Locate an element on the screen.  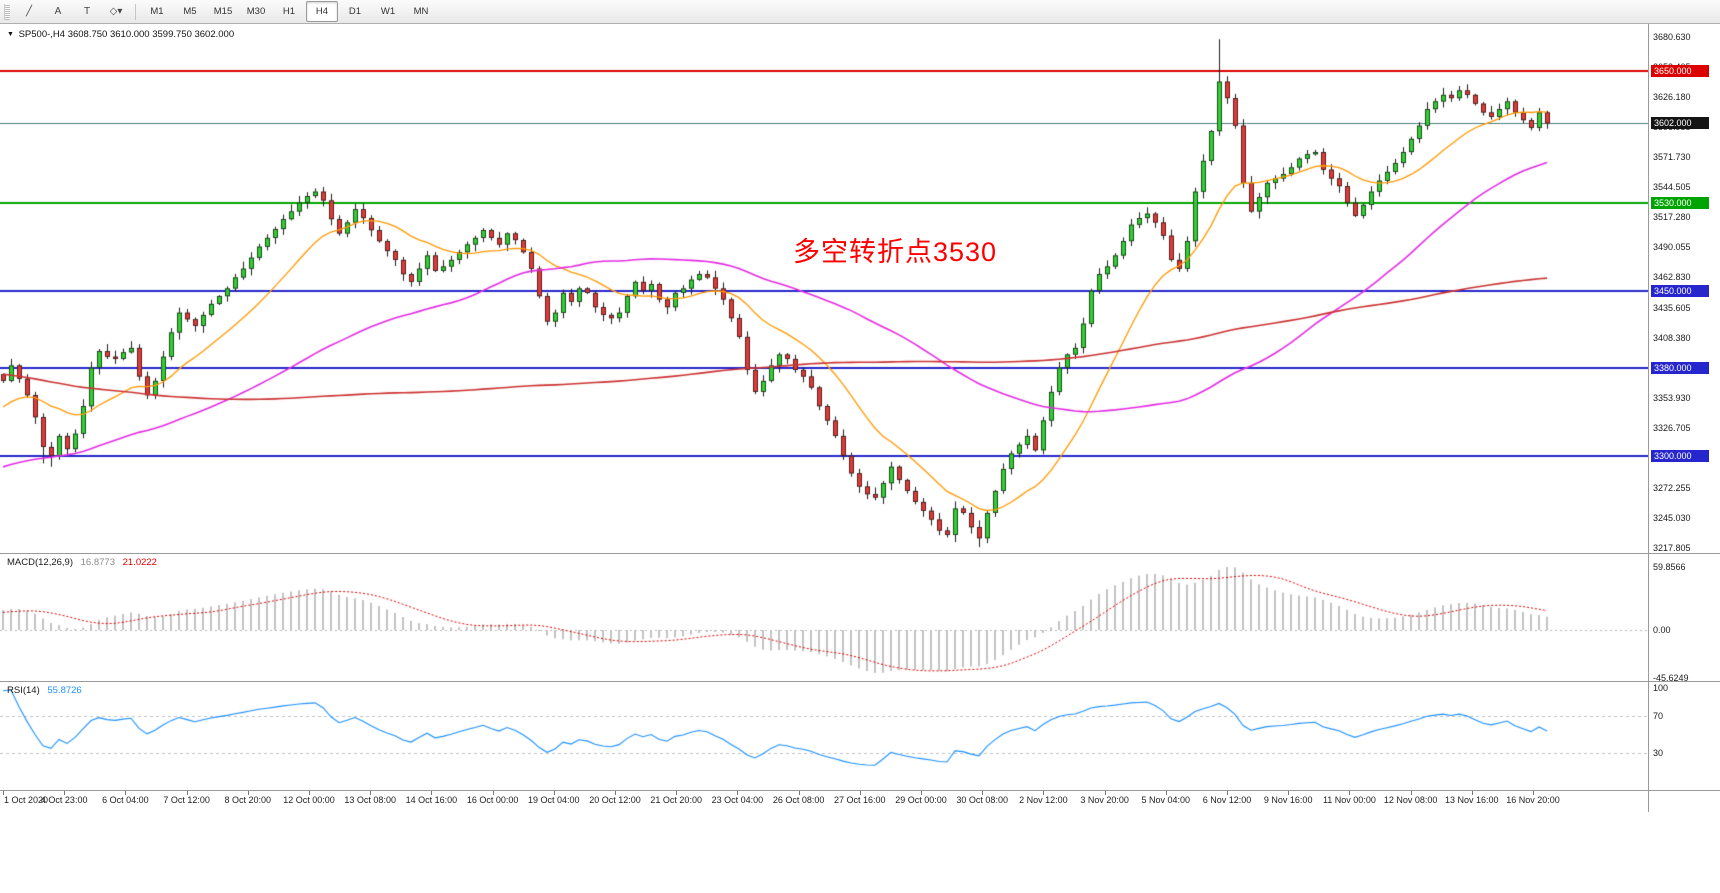
rsi-label: RSI(14) 55.8726 is located at coordinates (44, 690).